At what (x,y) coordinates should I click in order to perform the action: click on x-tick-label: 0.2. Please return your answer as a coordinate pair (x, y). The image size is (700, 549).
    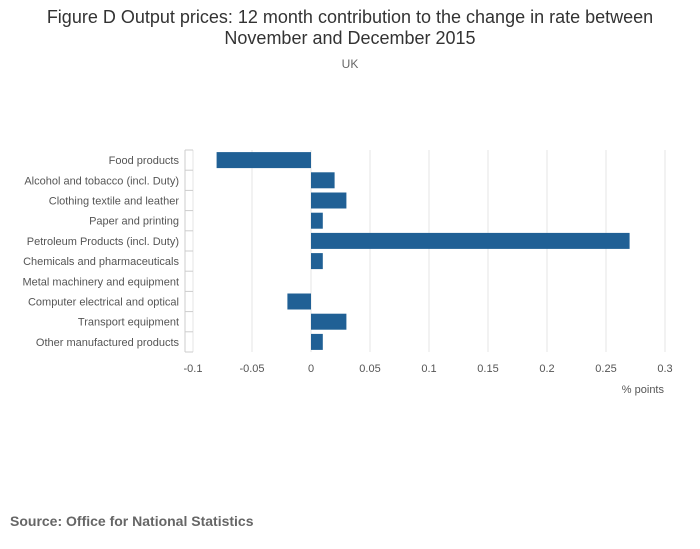
    Looking at the image, I should click on (546, 369).